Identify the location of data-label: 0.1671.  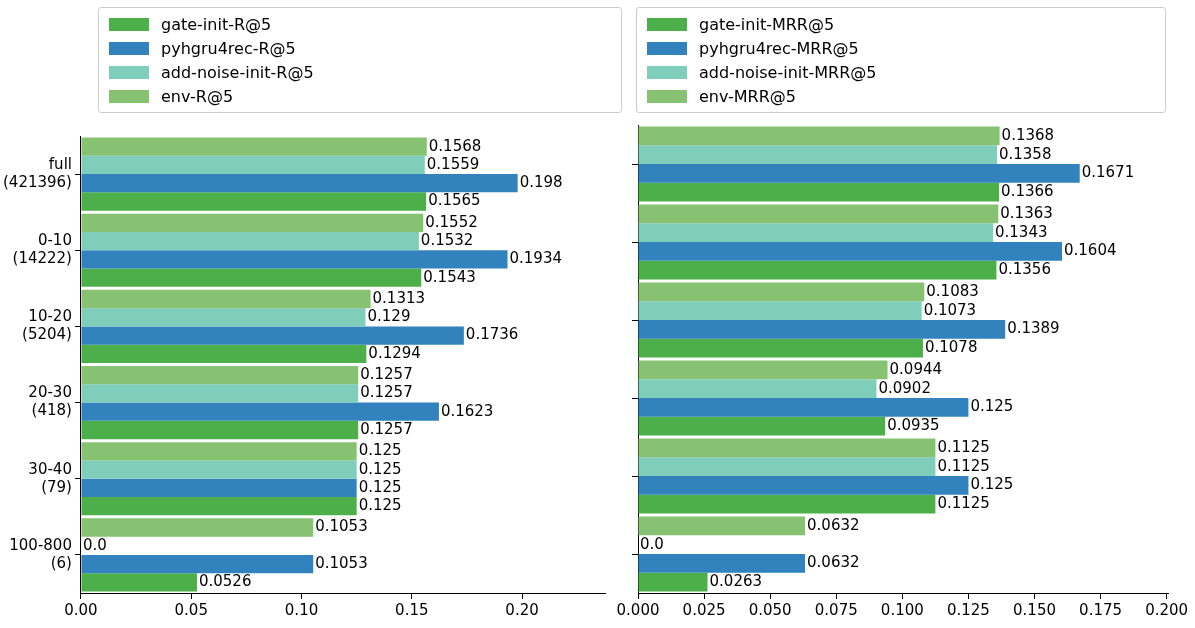
(1108, 172).